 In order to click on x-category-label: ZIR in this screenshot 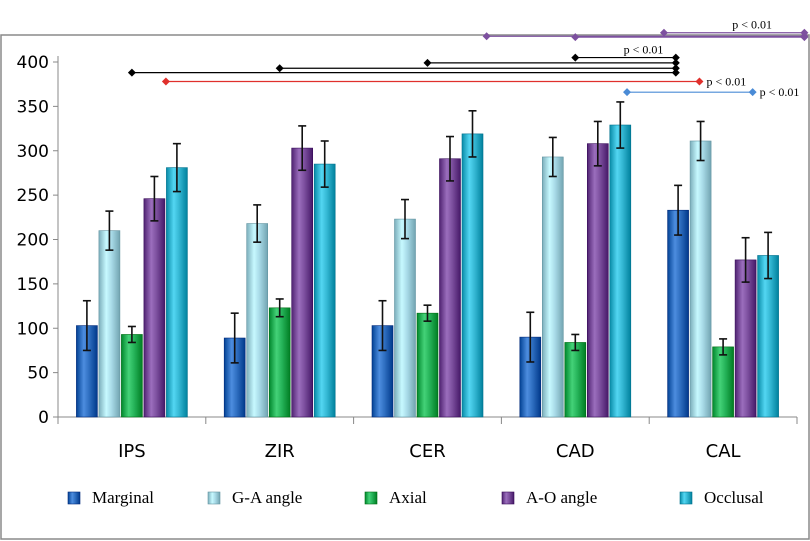, I will do `click(280, 451)`.